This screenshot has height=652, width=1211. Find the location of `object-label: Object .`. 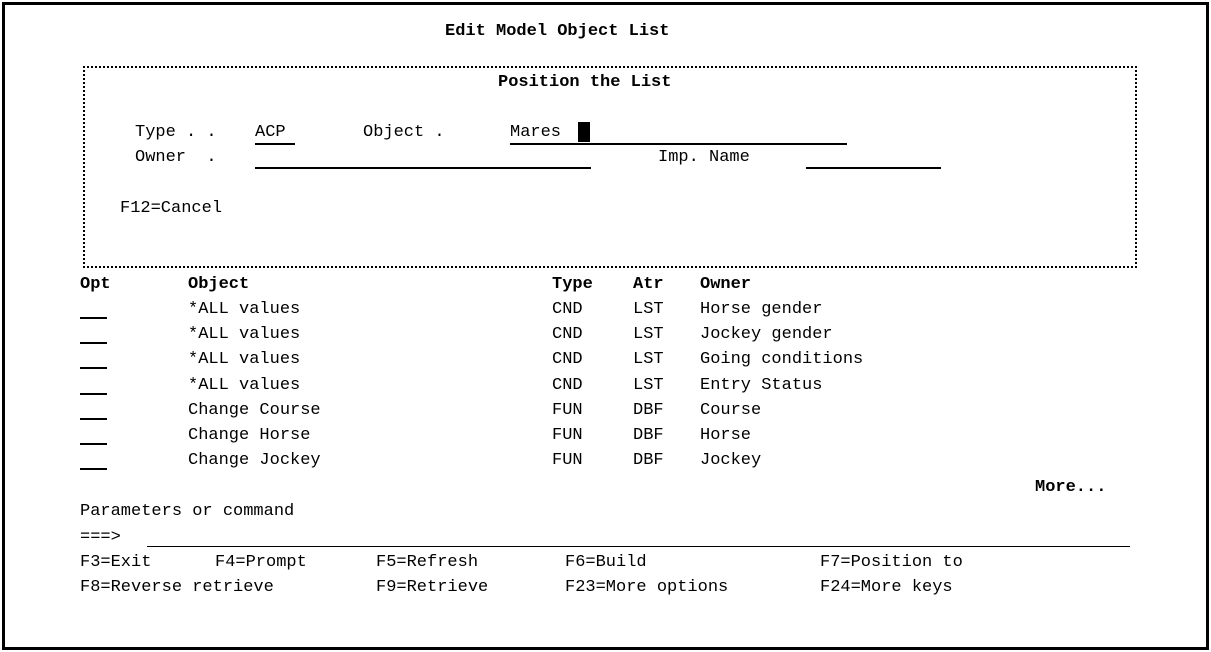

object-label: Object . is located at coordinates (404, 132).